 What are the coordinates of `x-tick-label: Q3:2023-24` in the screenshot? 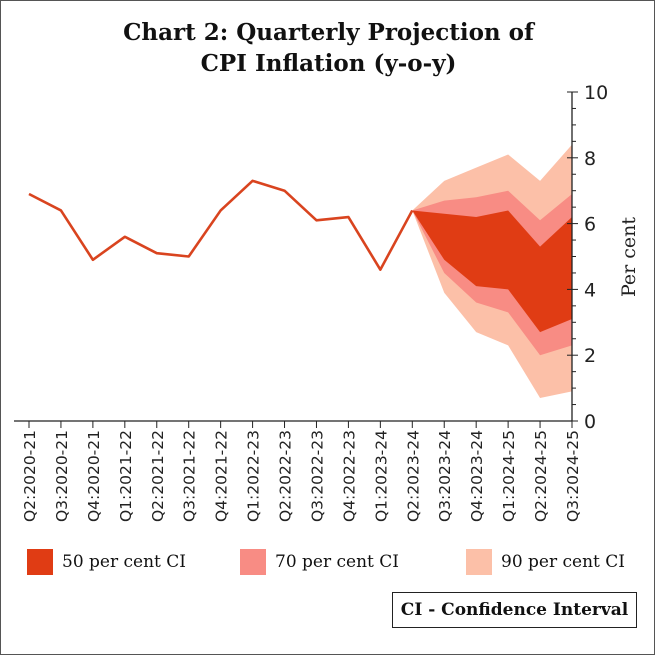 It's located at (445, 476).